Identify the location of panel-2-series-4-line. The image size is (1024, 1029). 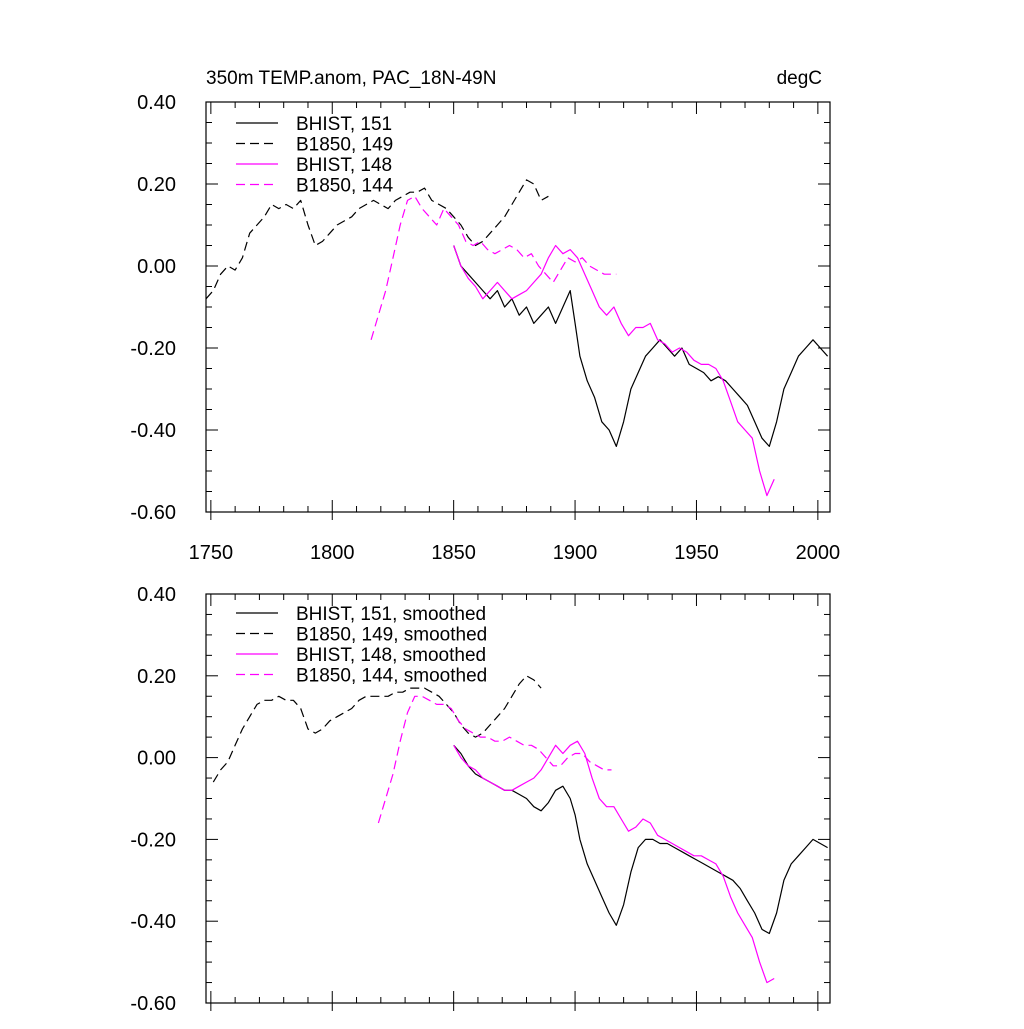
(494, 759).